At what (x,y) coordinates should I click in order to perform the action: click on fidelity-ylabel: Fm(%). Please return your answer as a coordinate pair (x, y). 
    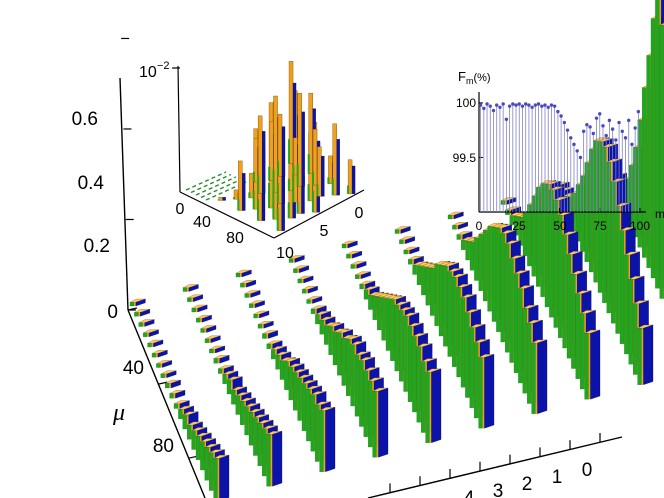
    Looking at the image, I should click on (474, 77).